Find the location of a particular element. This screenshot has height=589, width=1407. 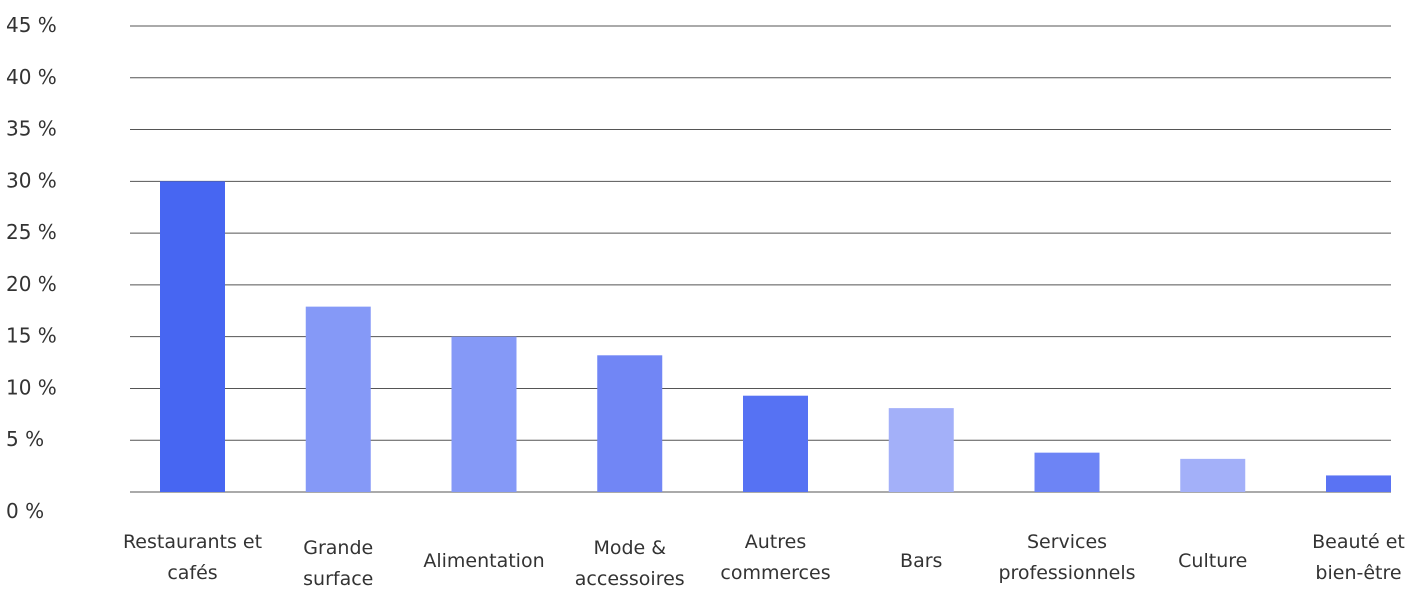

y-tick-label: 35 % is located at coordinates (31, 129).